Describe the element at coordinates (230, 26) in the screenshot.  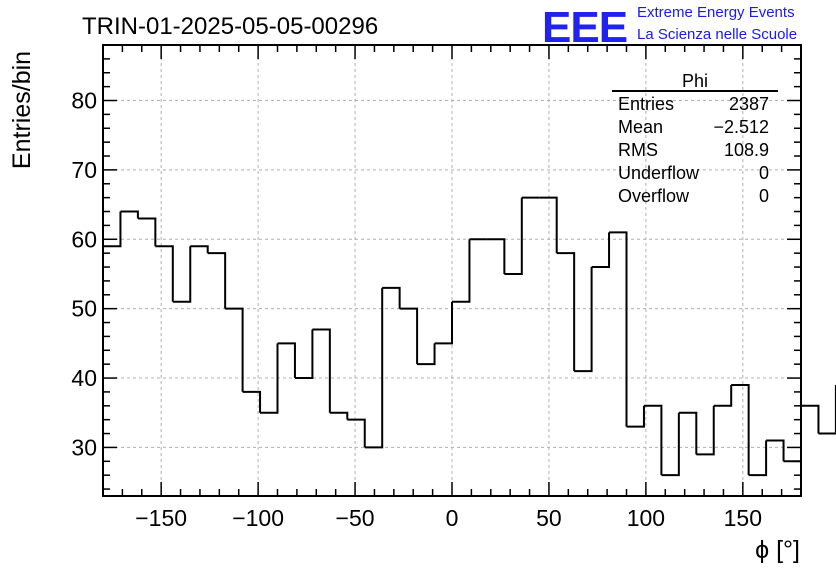
I see `run-title: TRIN-01-2025-05-05-00296` at that location.